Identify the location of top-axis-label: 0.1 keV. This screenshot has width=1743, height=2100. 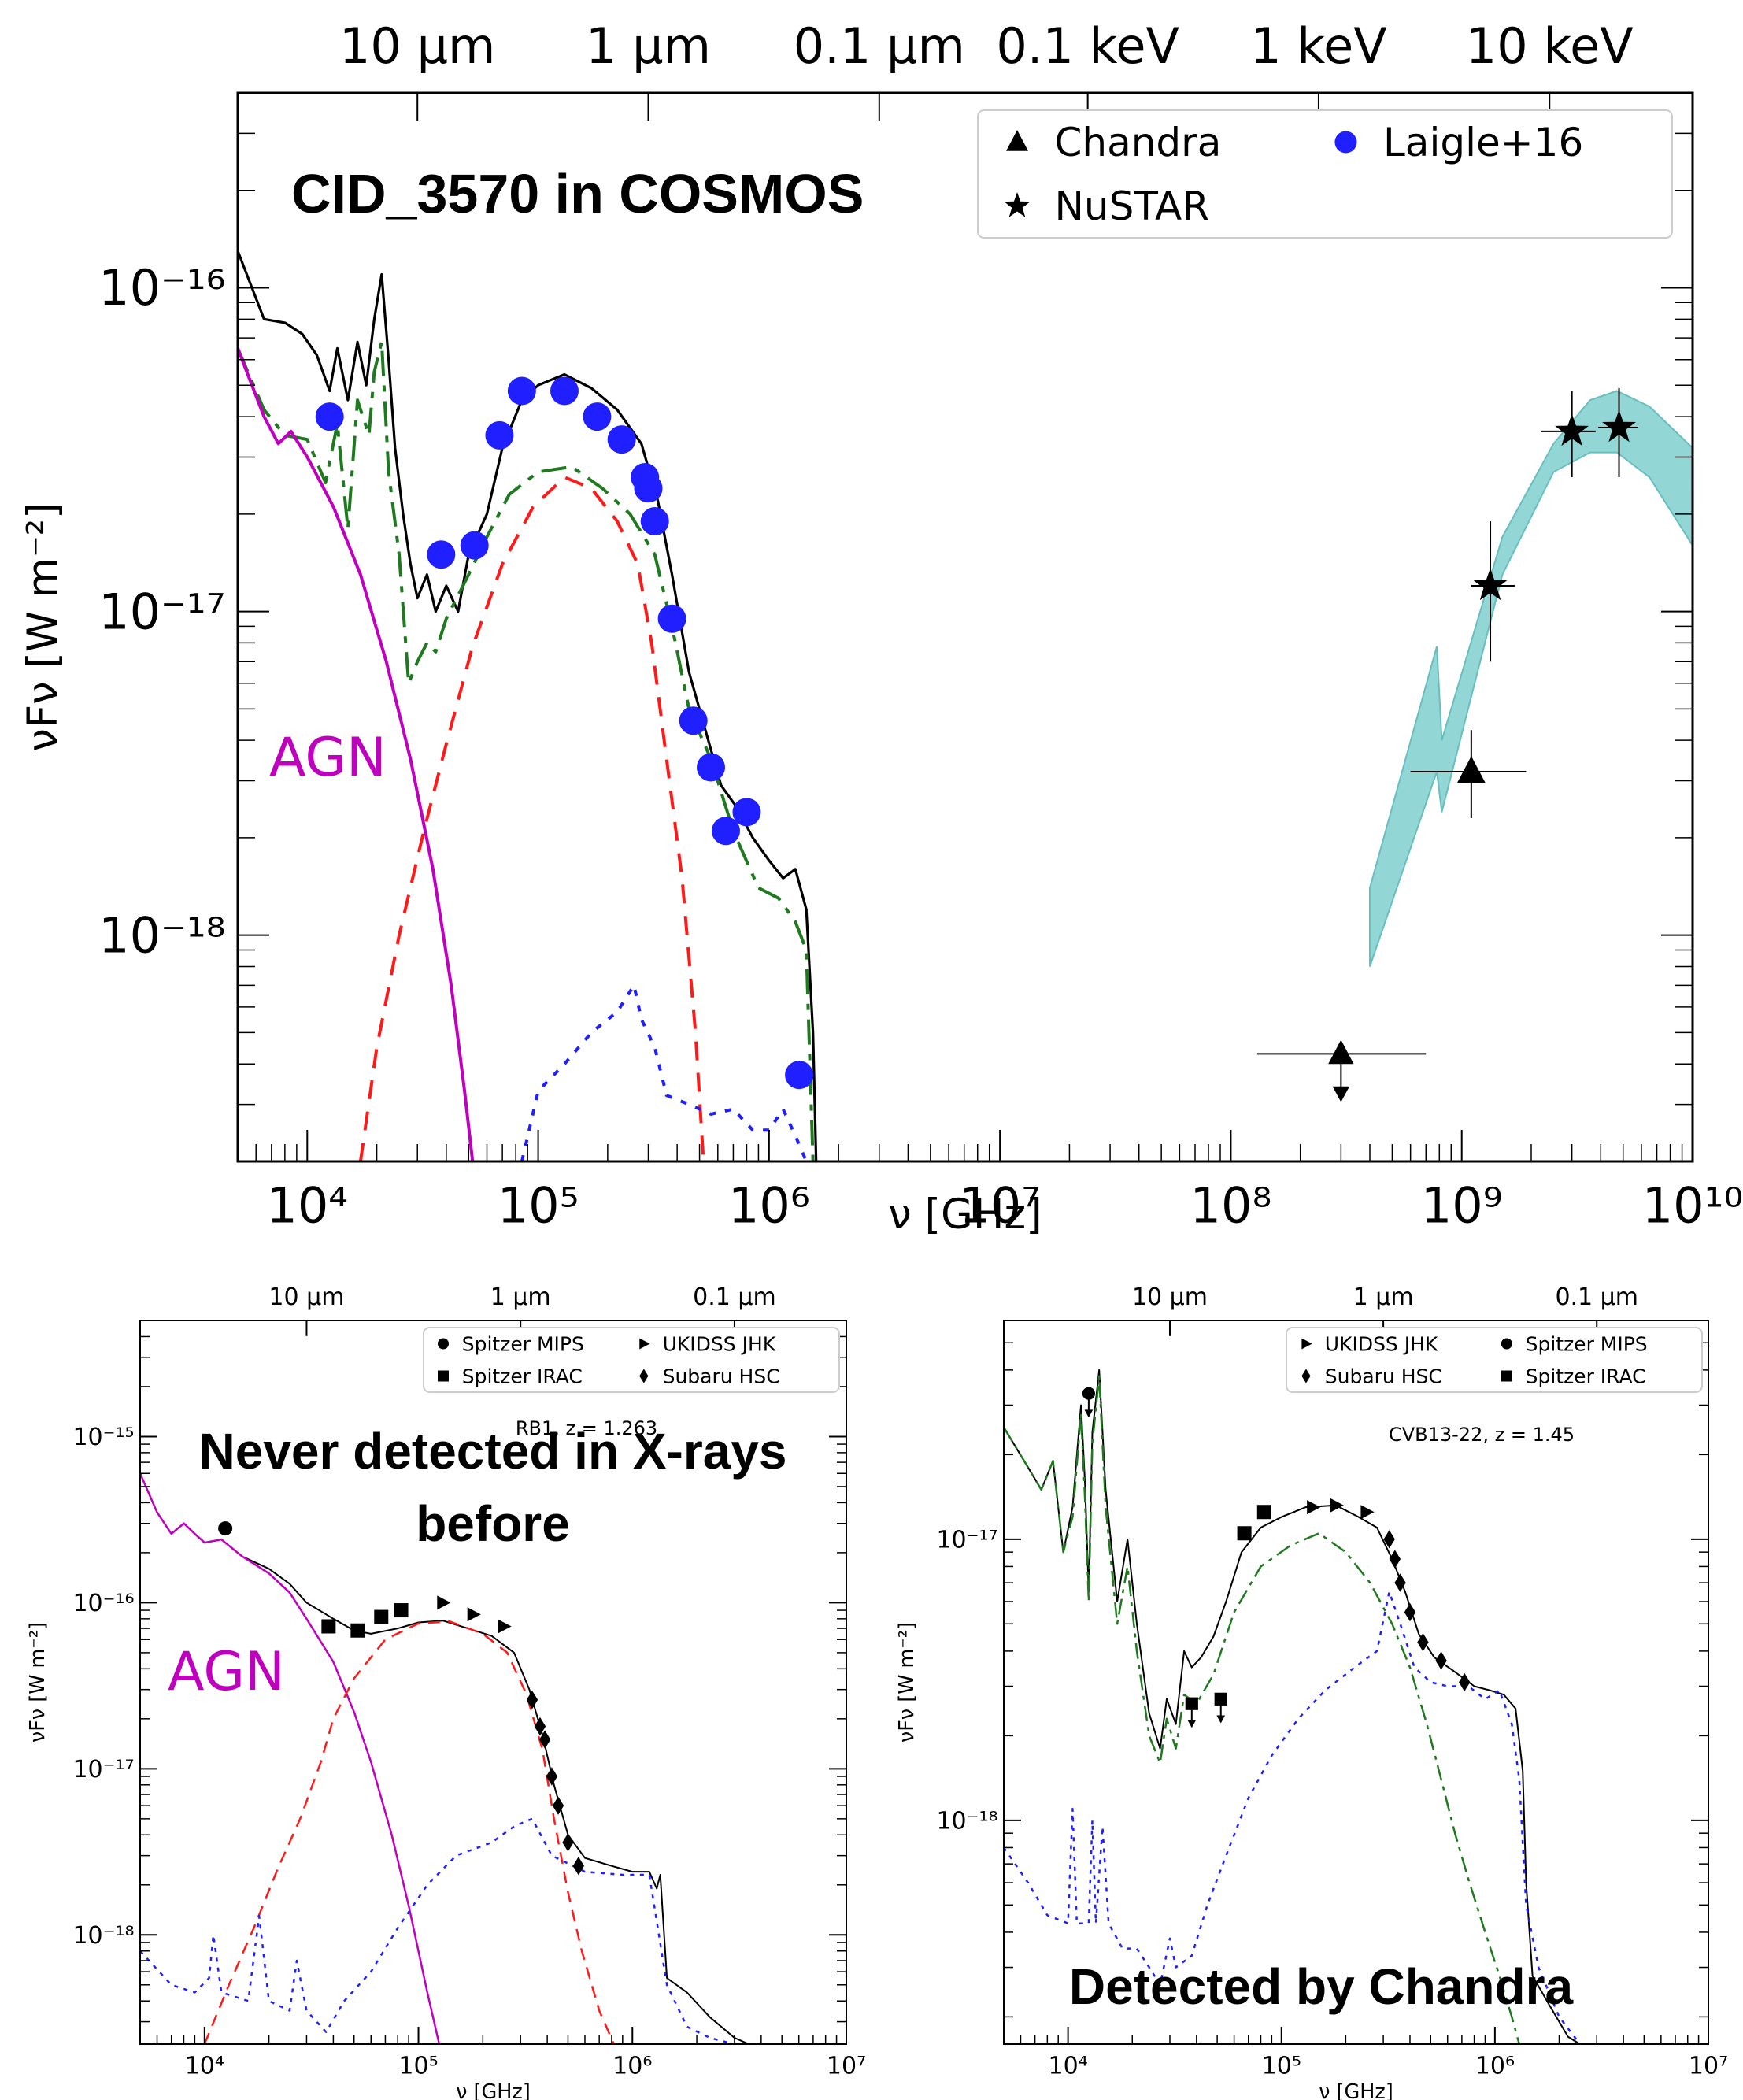
(1087, 46).